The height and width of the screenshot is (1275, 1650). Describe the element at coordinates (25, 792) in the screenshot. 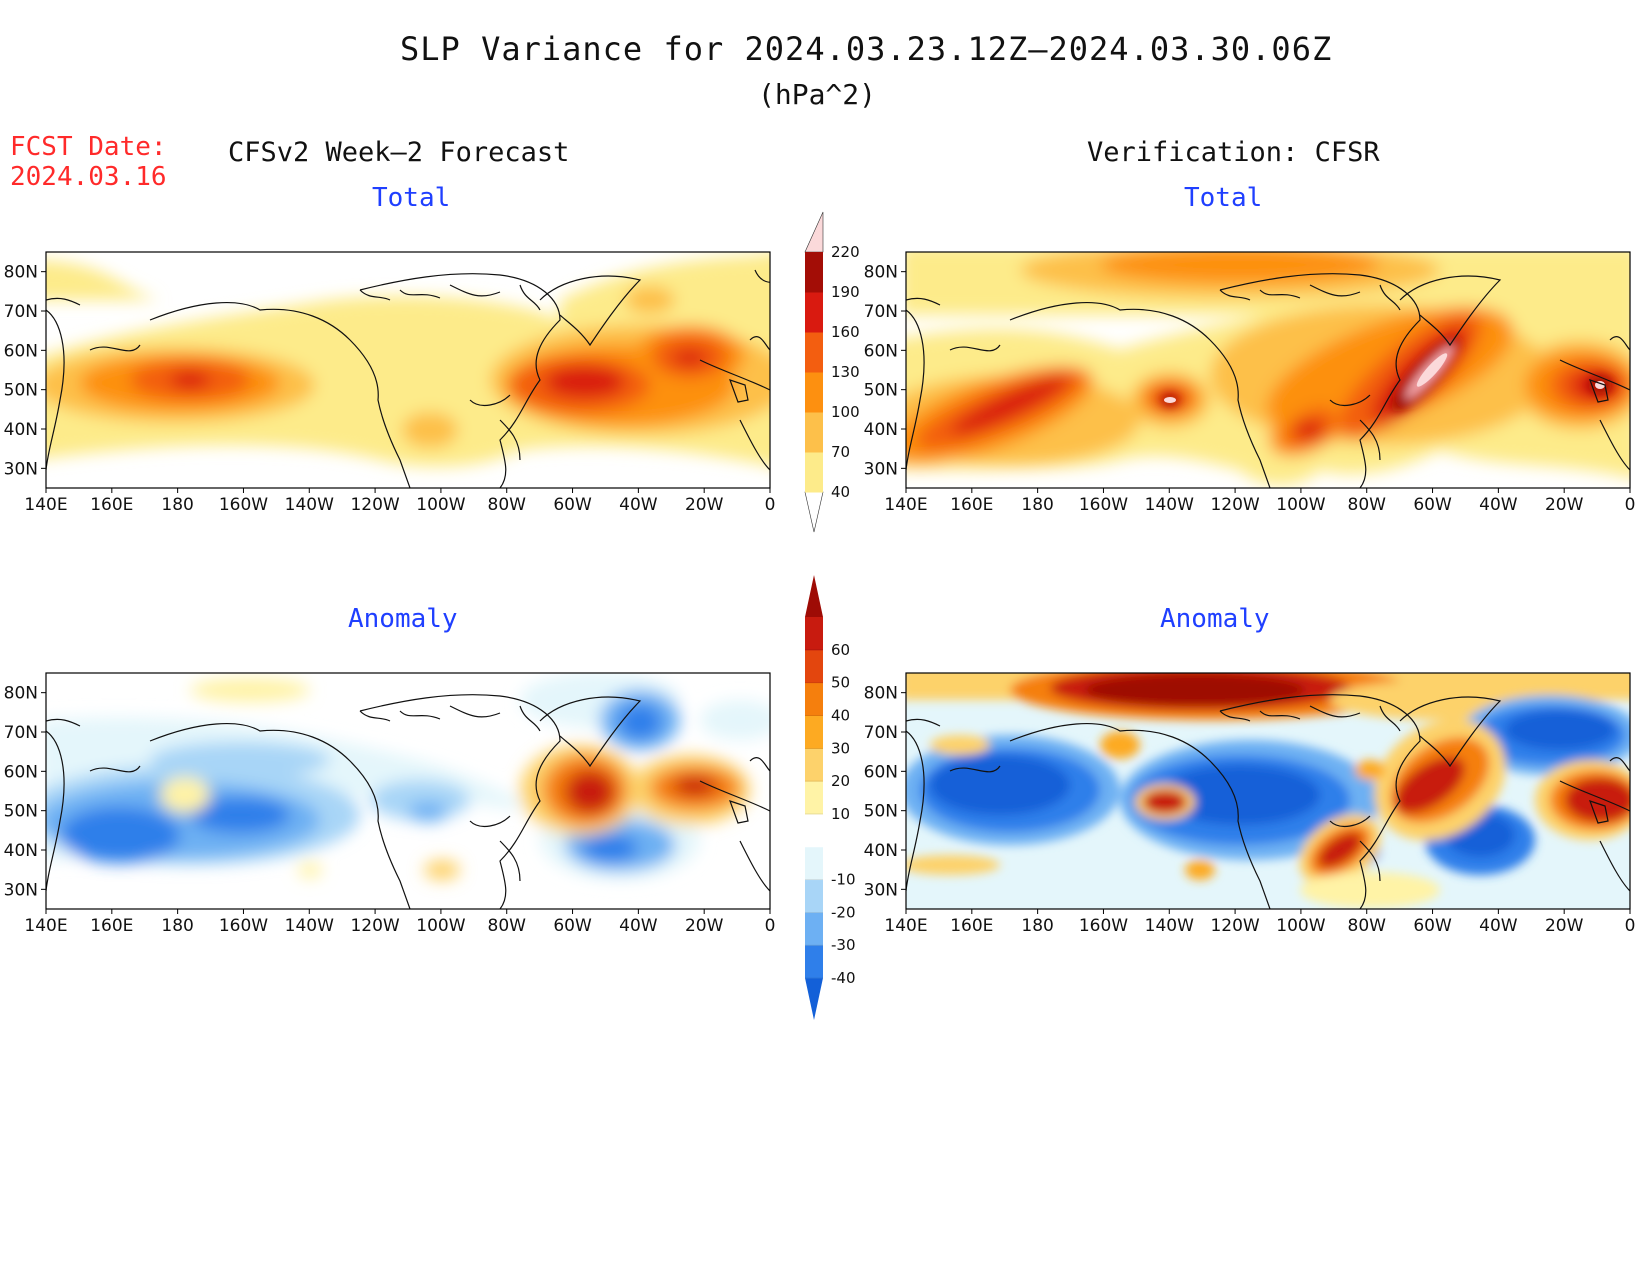

I see `lat-ticks-forecast-anomaly: 30N 40N 50N 60N 70N 80N` at that location.